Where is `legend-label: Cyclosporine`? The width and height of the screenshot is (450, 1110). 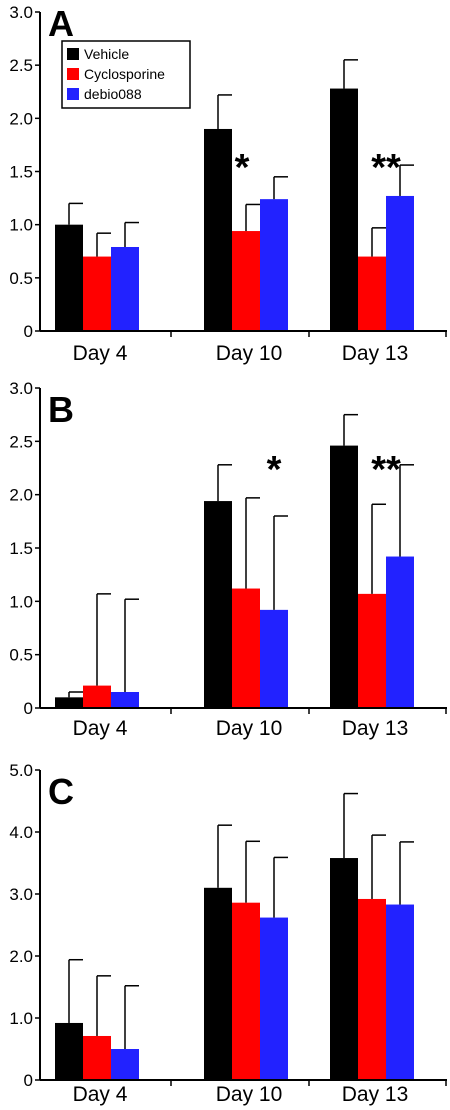 legend-label: Cyclosporine is located at coordinates (124, 74).